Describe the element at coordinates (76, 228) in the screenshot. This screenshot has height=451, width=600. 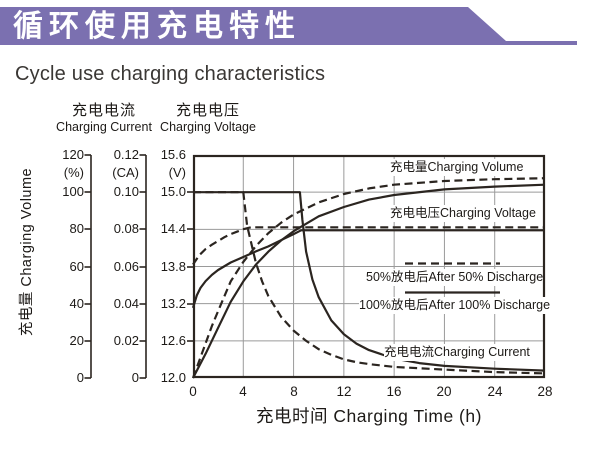
I see `volume-tick: 80` at that location.